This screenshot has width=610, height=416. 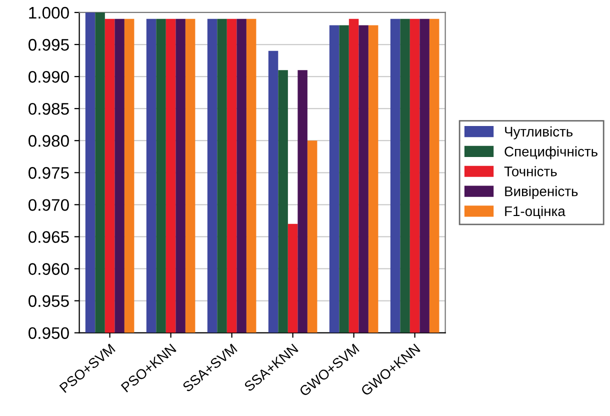 I want to click on y-tick-label: 0.990, so click(x=48, y=76).